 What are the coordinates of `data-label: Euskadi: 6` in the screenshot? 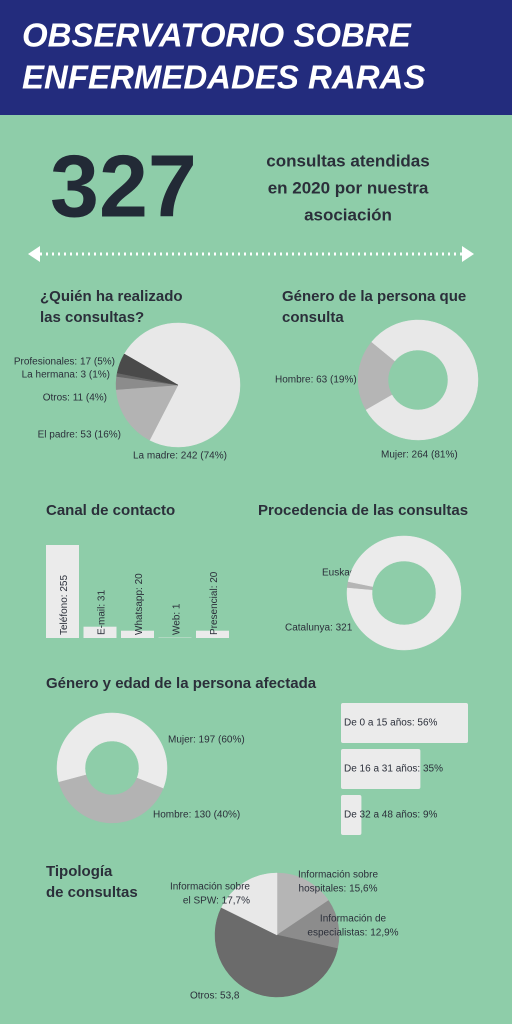 It's located at (345, 573).